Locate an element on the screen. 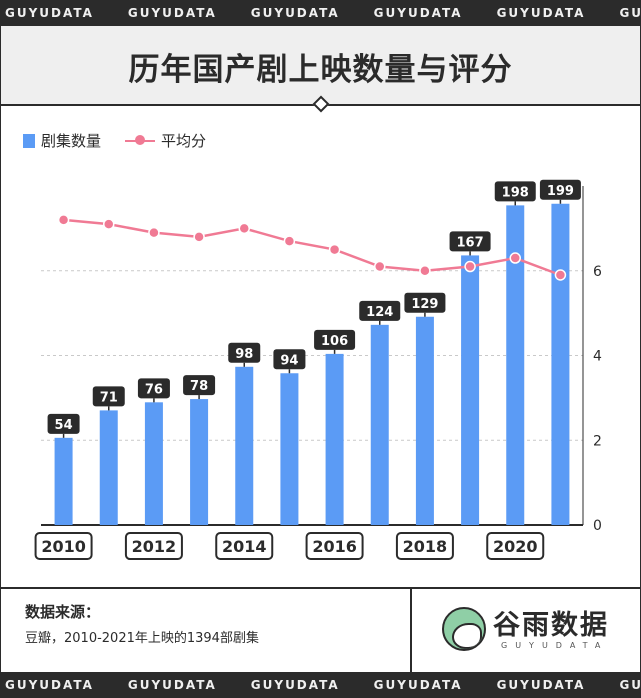  bar-value-label: 198 is located at coordinates (515, 192).